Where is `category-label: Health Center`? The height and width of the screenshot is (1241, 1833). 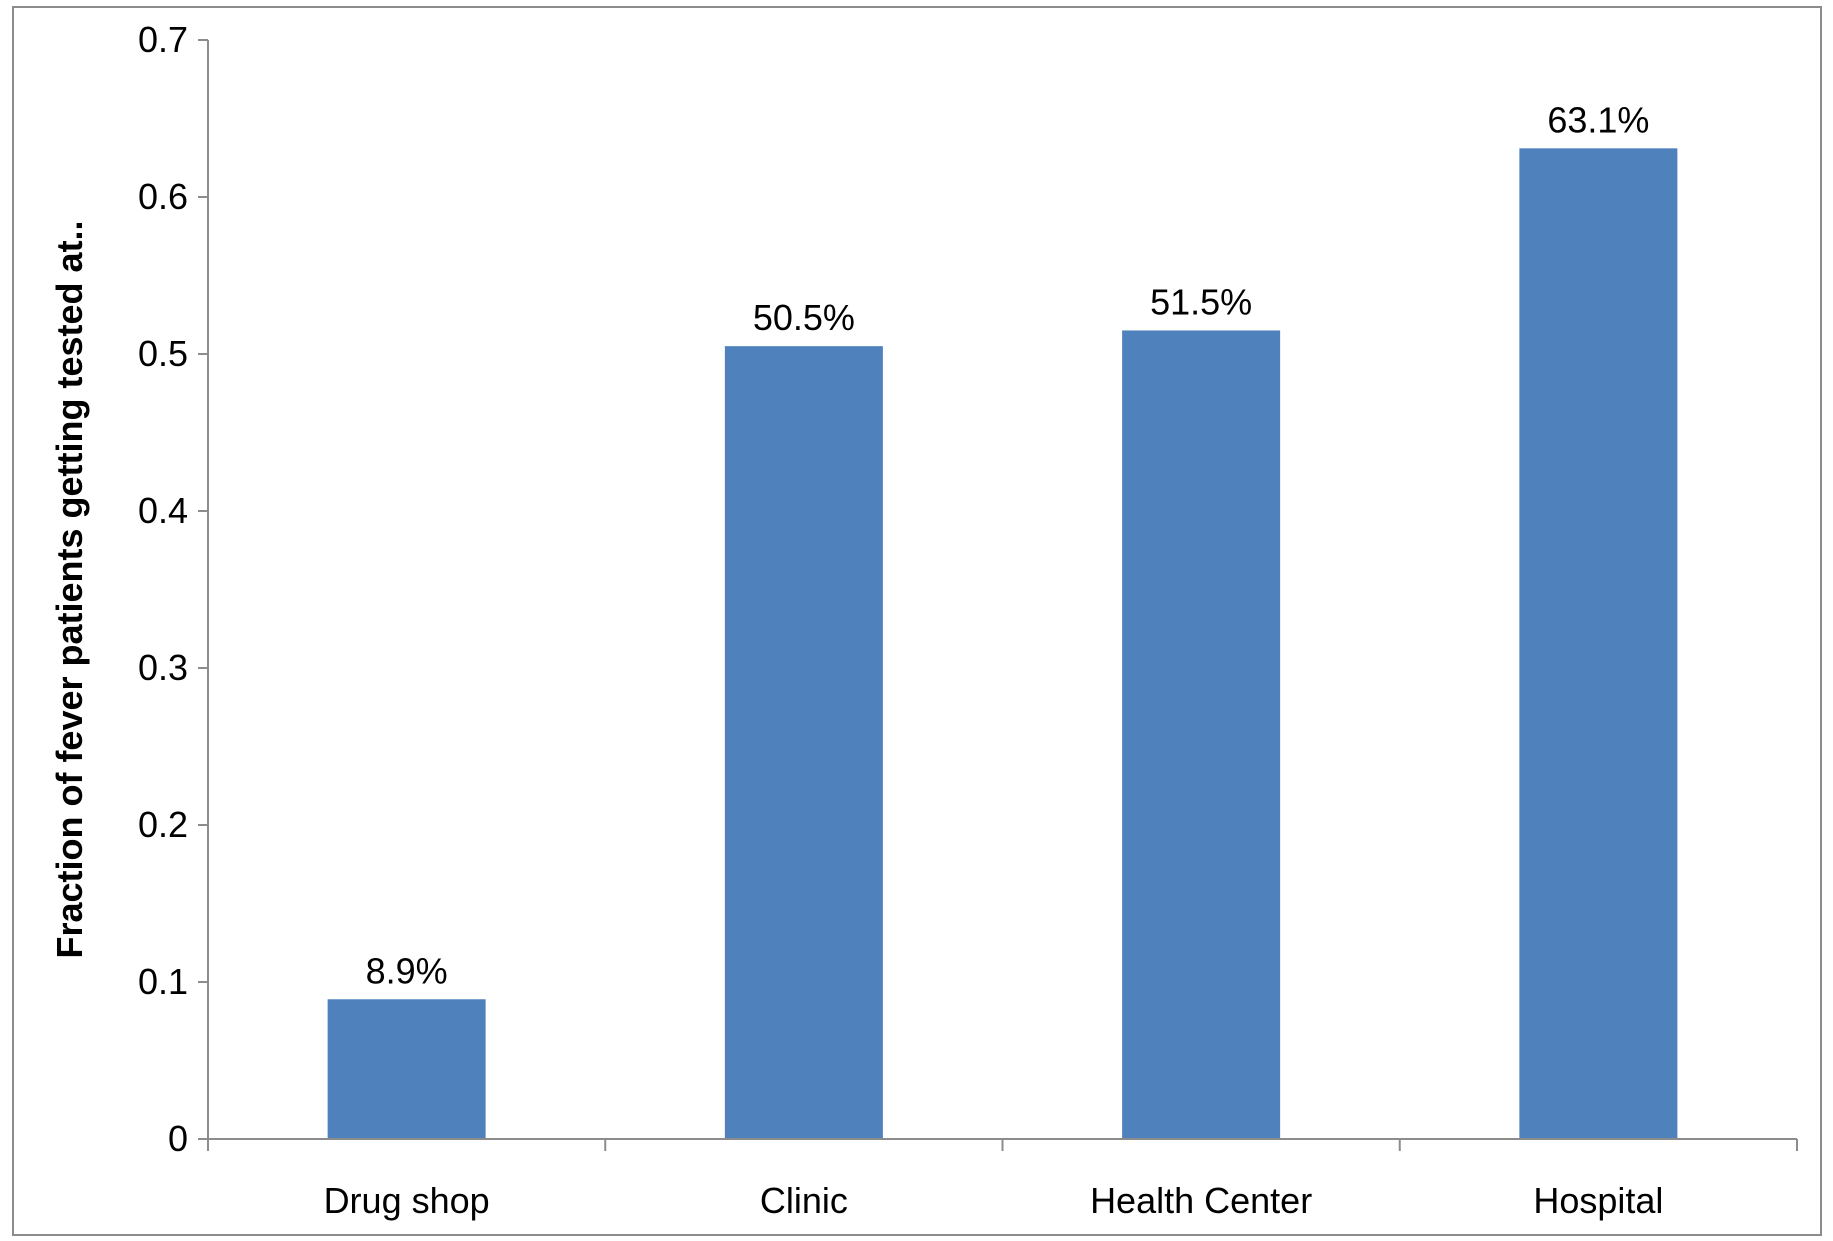 category-label: Health Center is located at coordinates (1201, 1200).